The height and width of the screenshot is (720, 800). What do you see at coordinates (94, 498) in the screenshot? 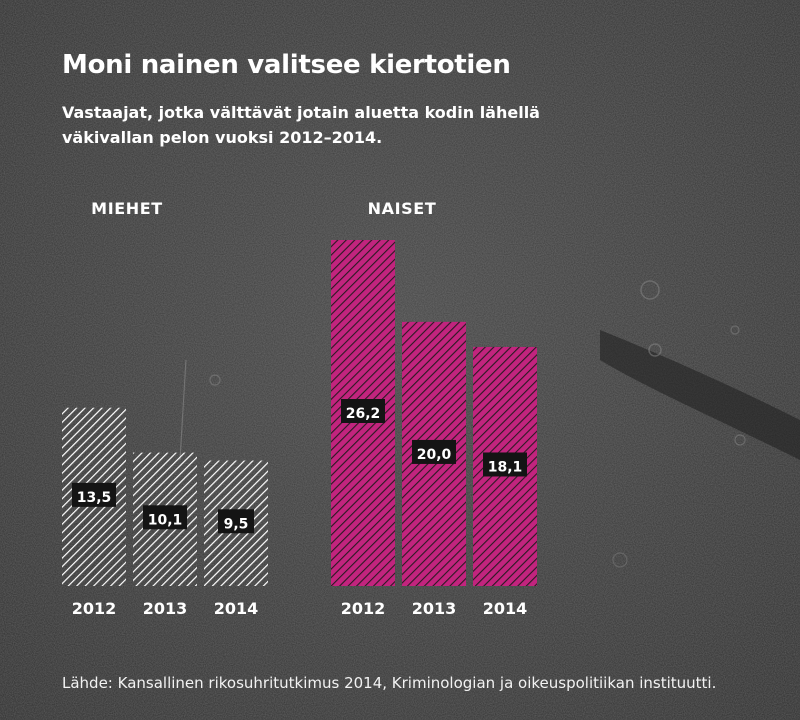
I see `data-label: 13,5` at bounding box center [94, 498].